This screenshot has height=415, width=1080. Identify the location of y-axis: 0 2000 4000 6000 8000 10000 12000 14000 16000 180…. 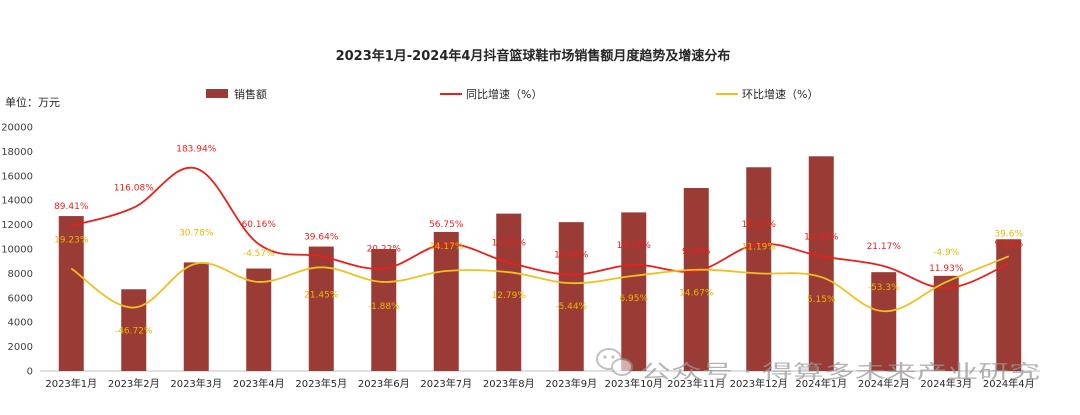
(17, 250).